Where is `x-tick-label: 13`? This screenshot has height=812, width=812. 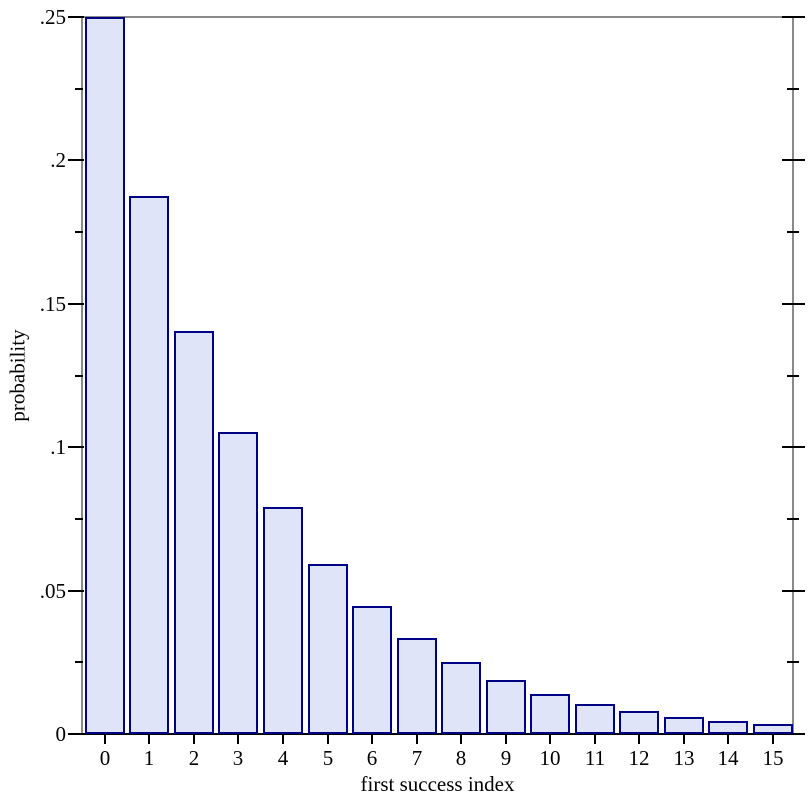 x-tick-label: 13 is located at coordinates (684, 758).